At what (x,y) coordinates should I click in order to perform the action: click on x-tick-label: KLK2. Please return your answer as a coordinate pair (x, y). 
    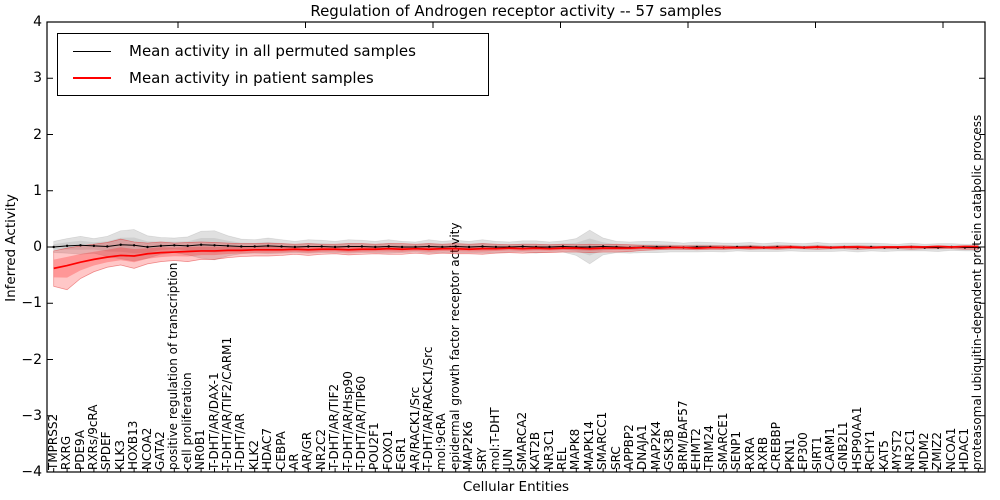
    Looking at the image, I should click on (253, 454).